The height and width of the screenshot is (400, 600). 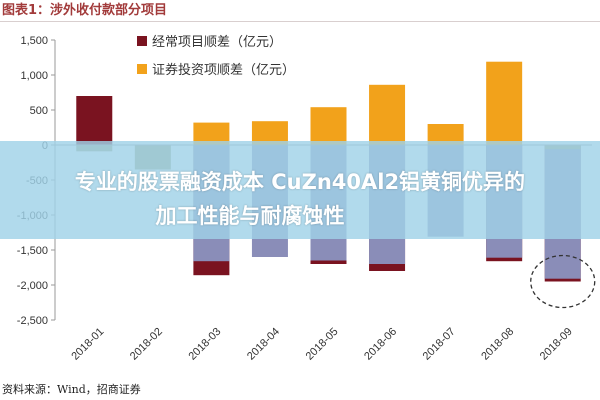 I want to click on x-tick-label: 2018-06, so click(x=380, y=344).